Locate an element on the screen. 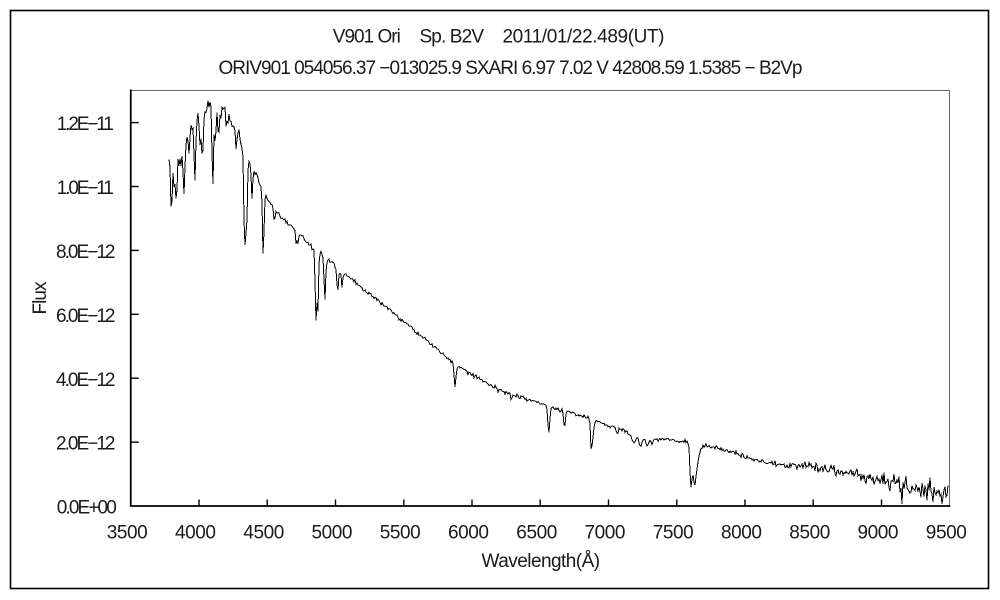 This screenshot has width=1000, height=600. svg-text: 8500 is located at coordinates (809, 532).